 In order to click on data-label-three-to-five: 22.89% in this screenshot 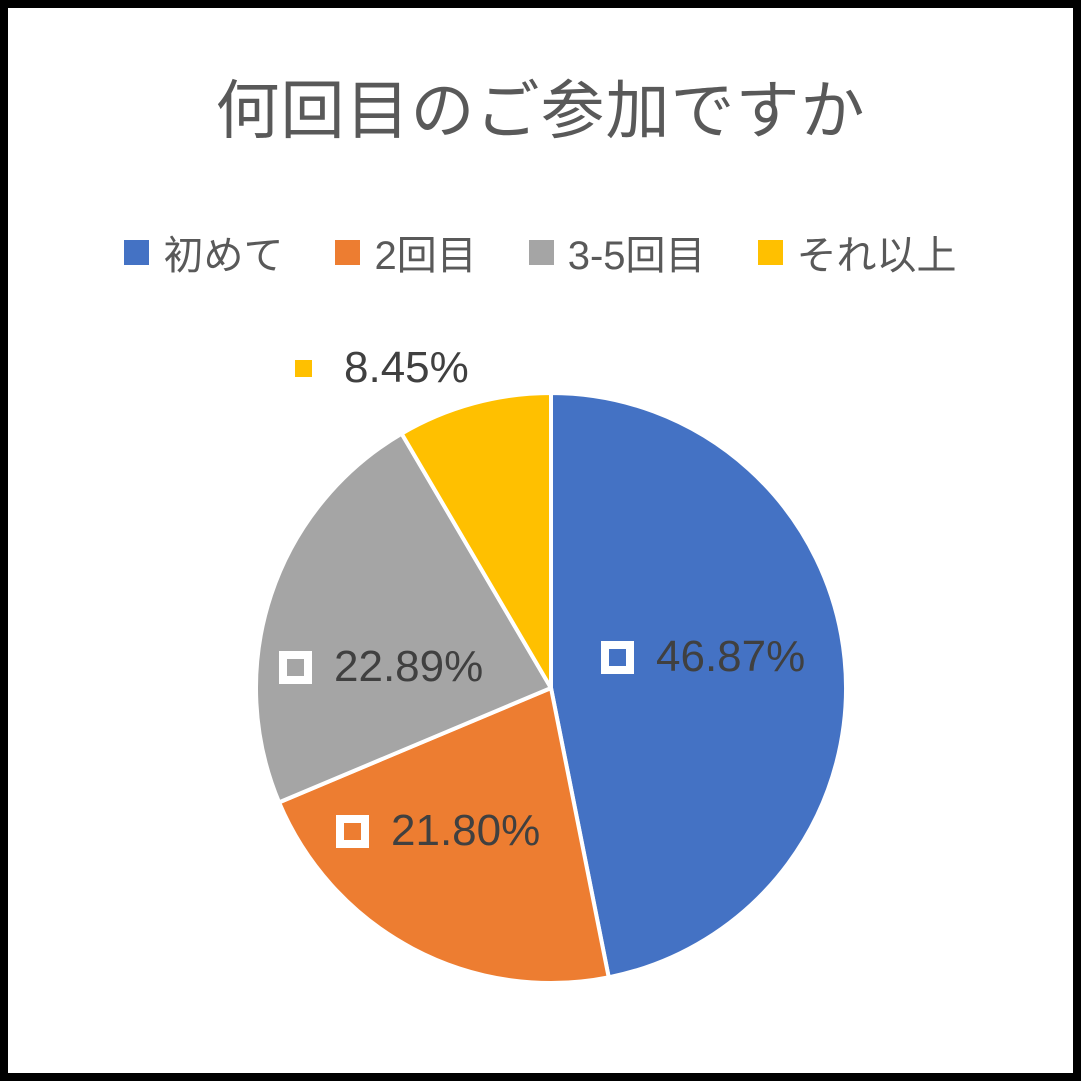, I will do `click(381, 667)`.